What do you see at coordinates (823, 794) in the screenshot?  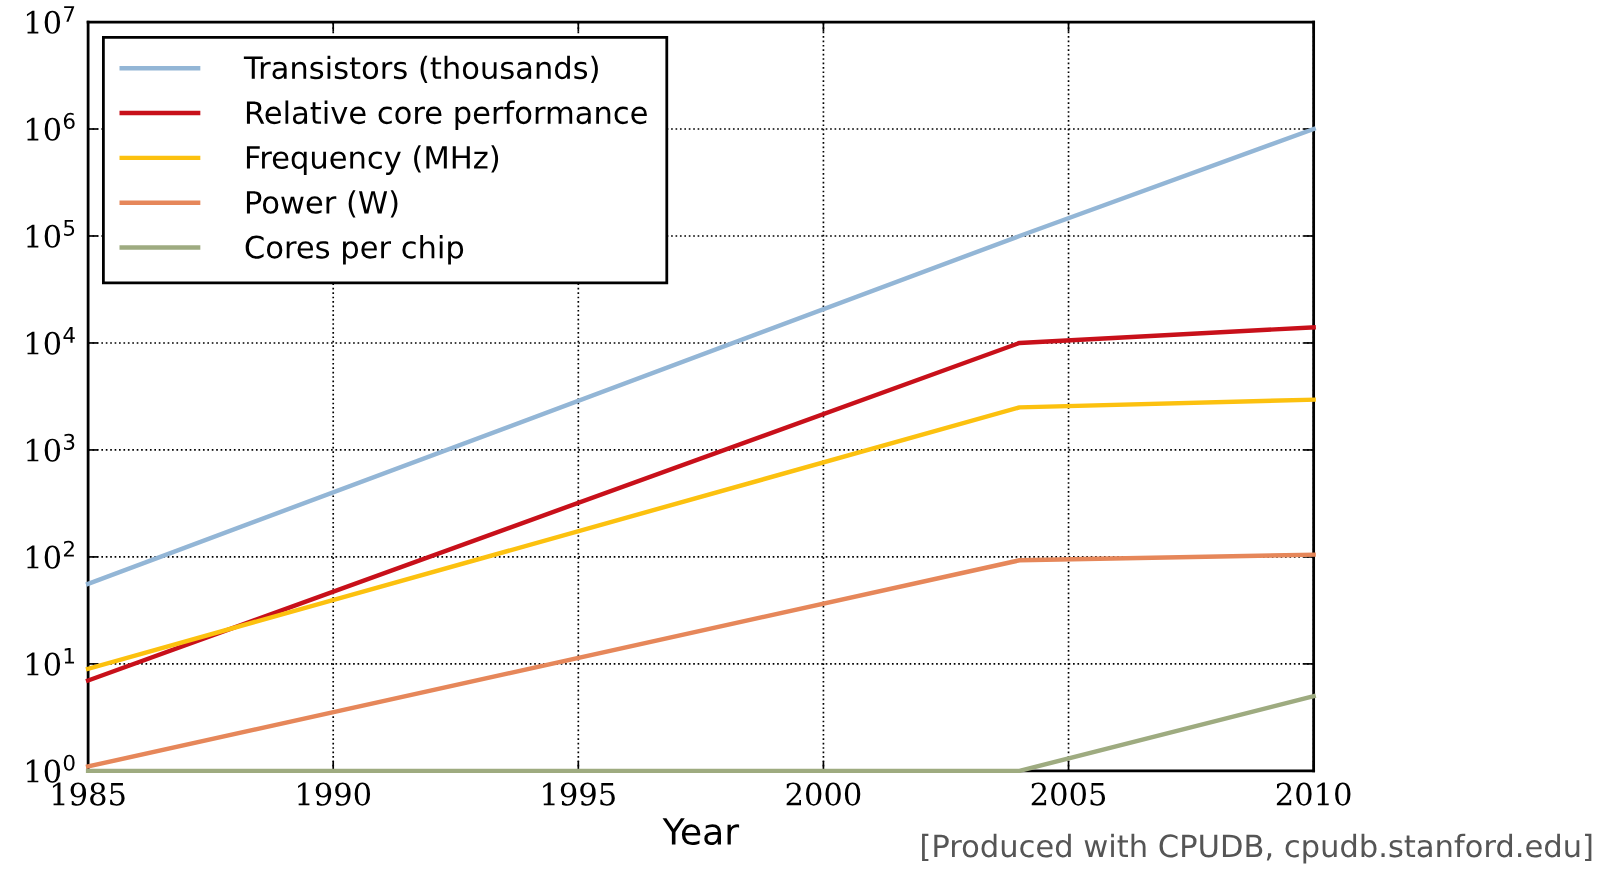 I see `x-tick-label: 2000` at bounding box center [823, 794].